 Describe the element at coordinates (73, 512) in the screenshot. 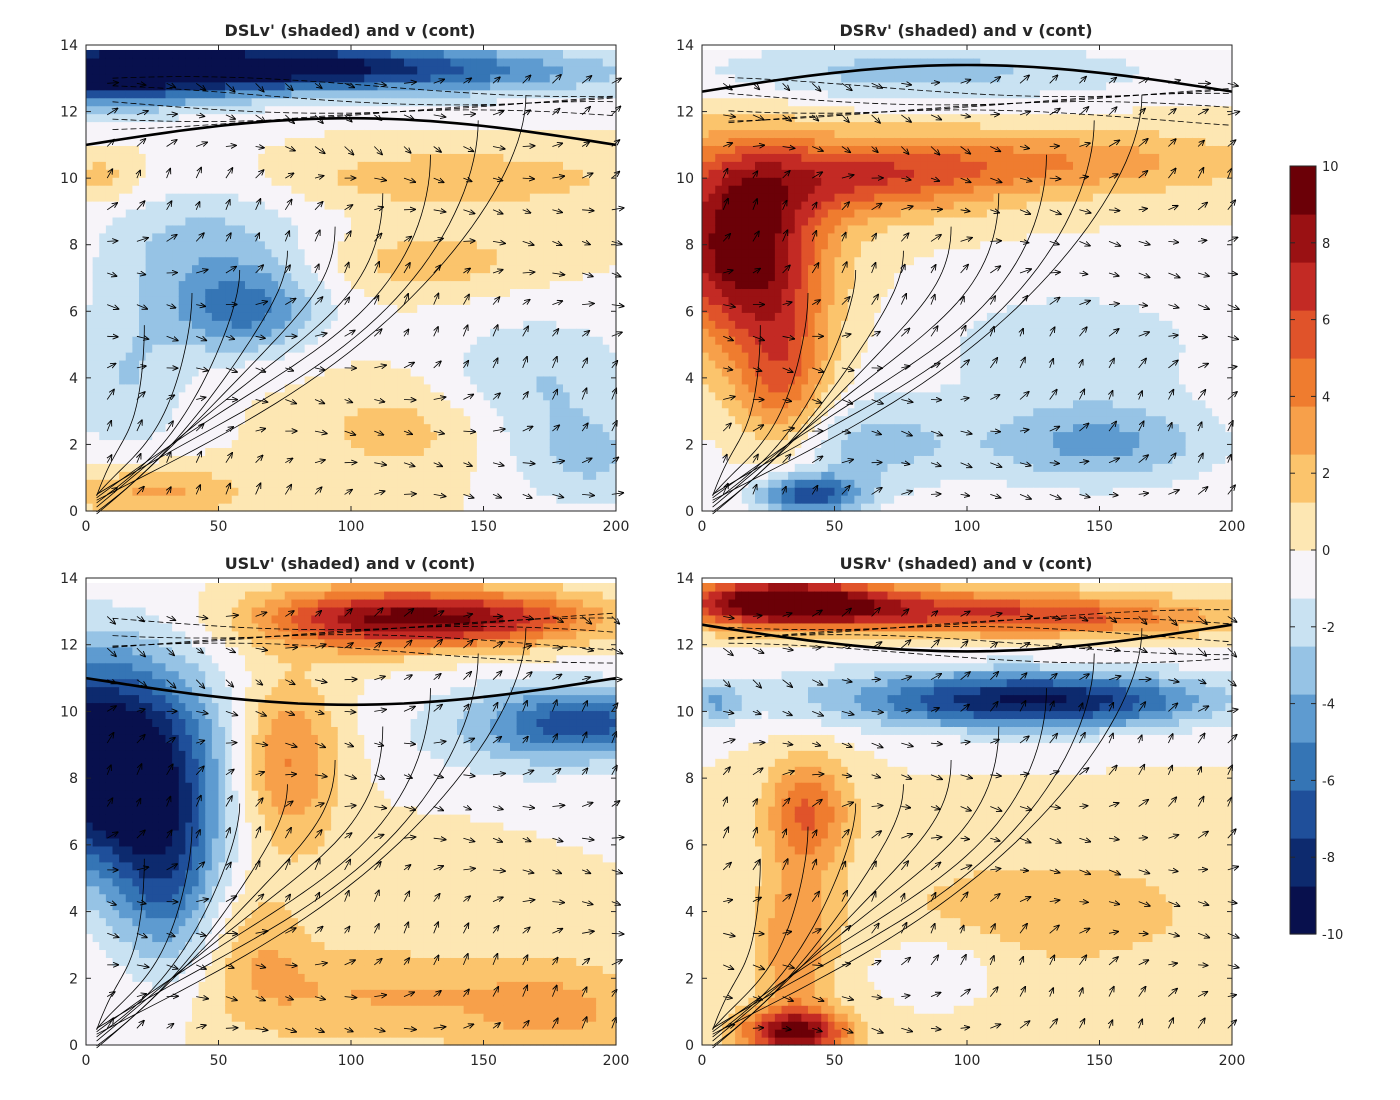

I see `y-tick-label: 0` at that location.